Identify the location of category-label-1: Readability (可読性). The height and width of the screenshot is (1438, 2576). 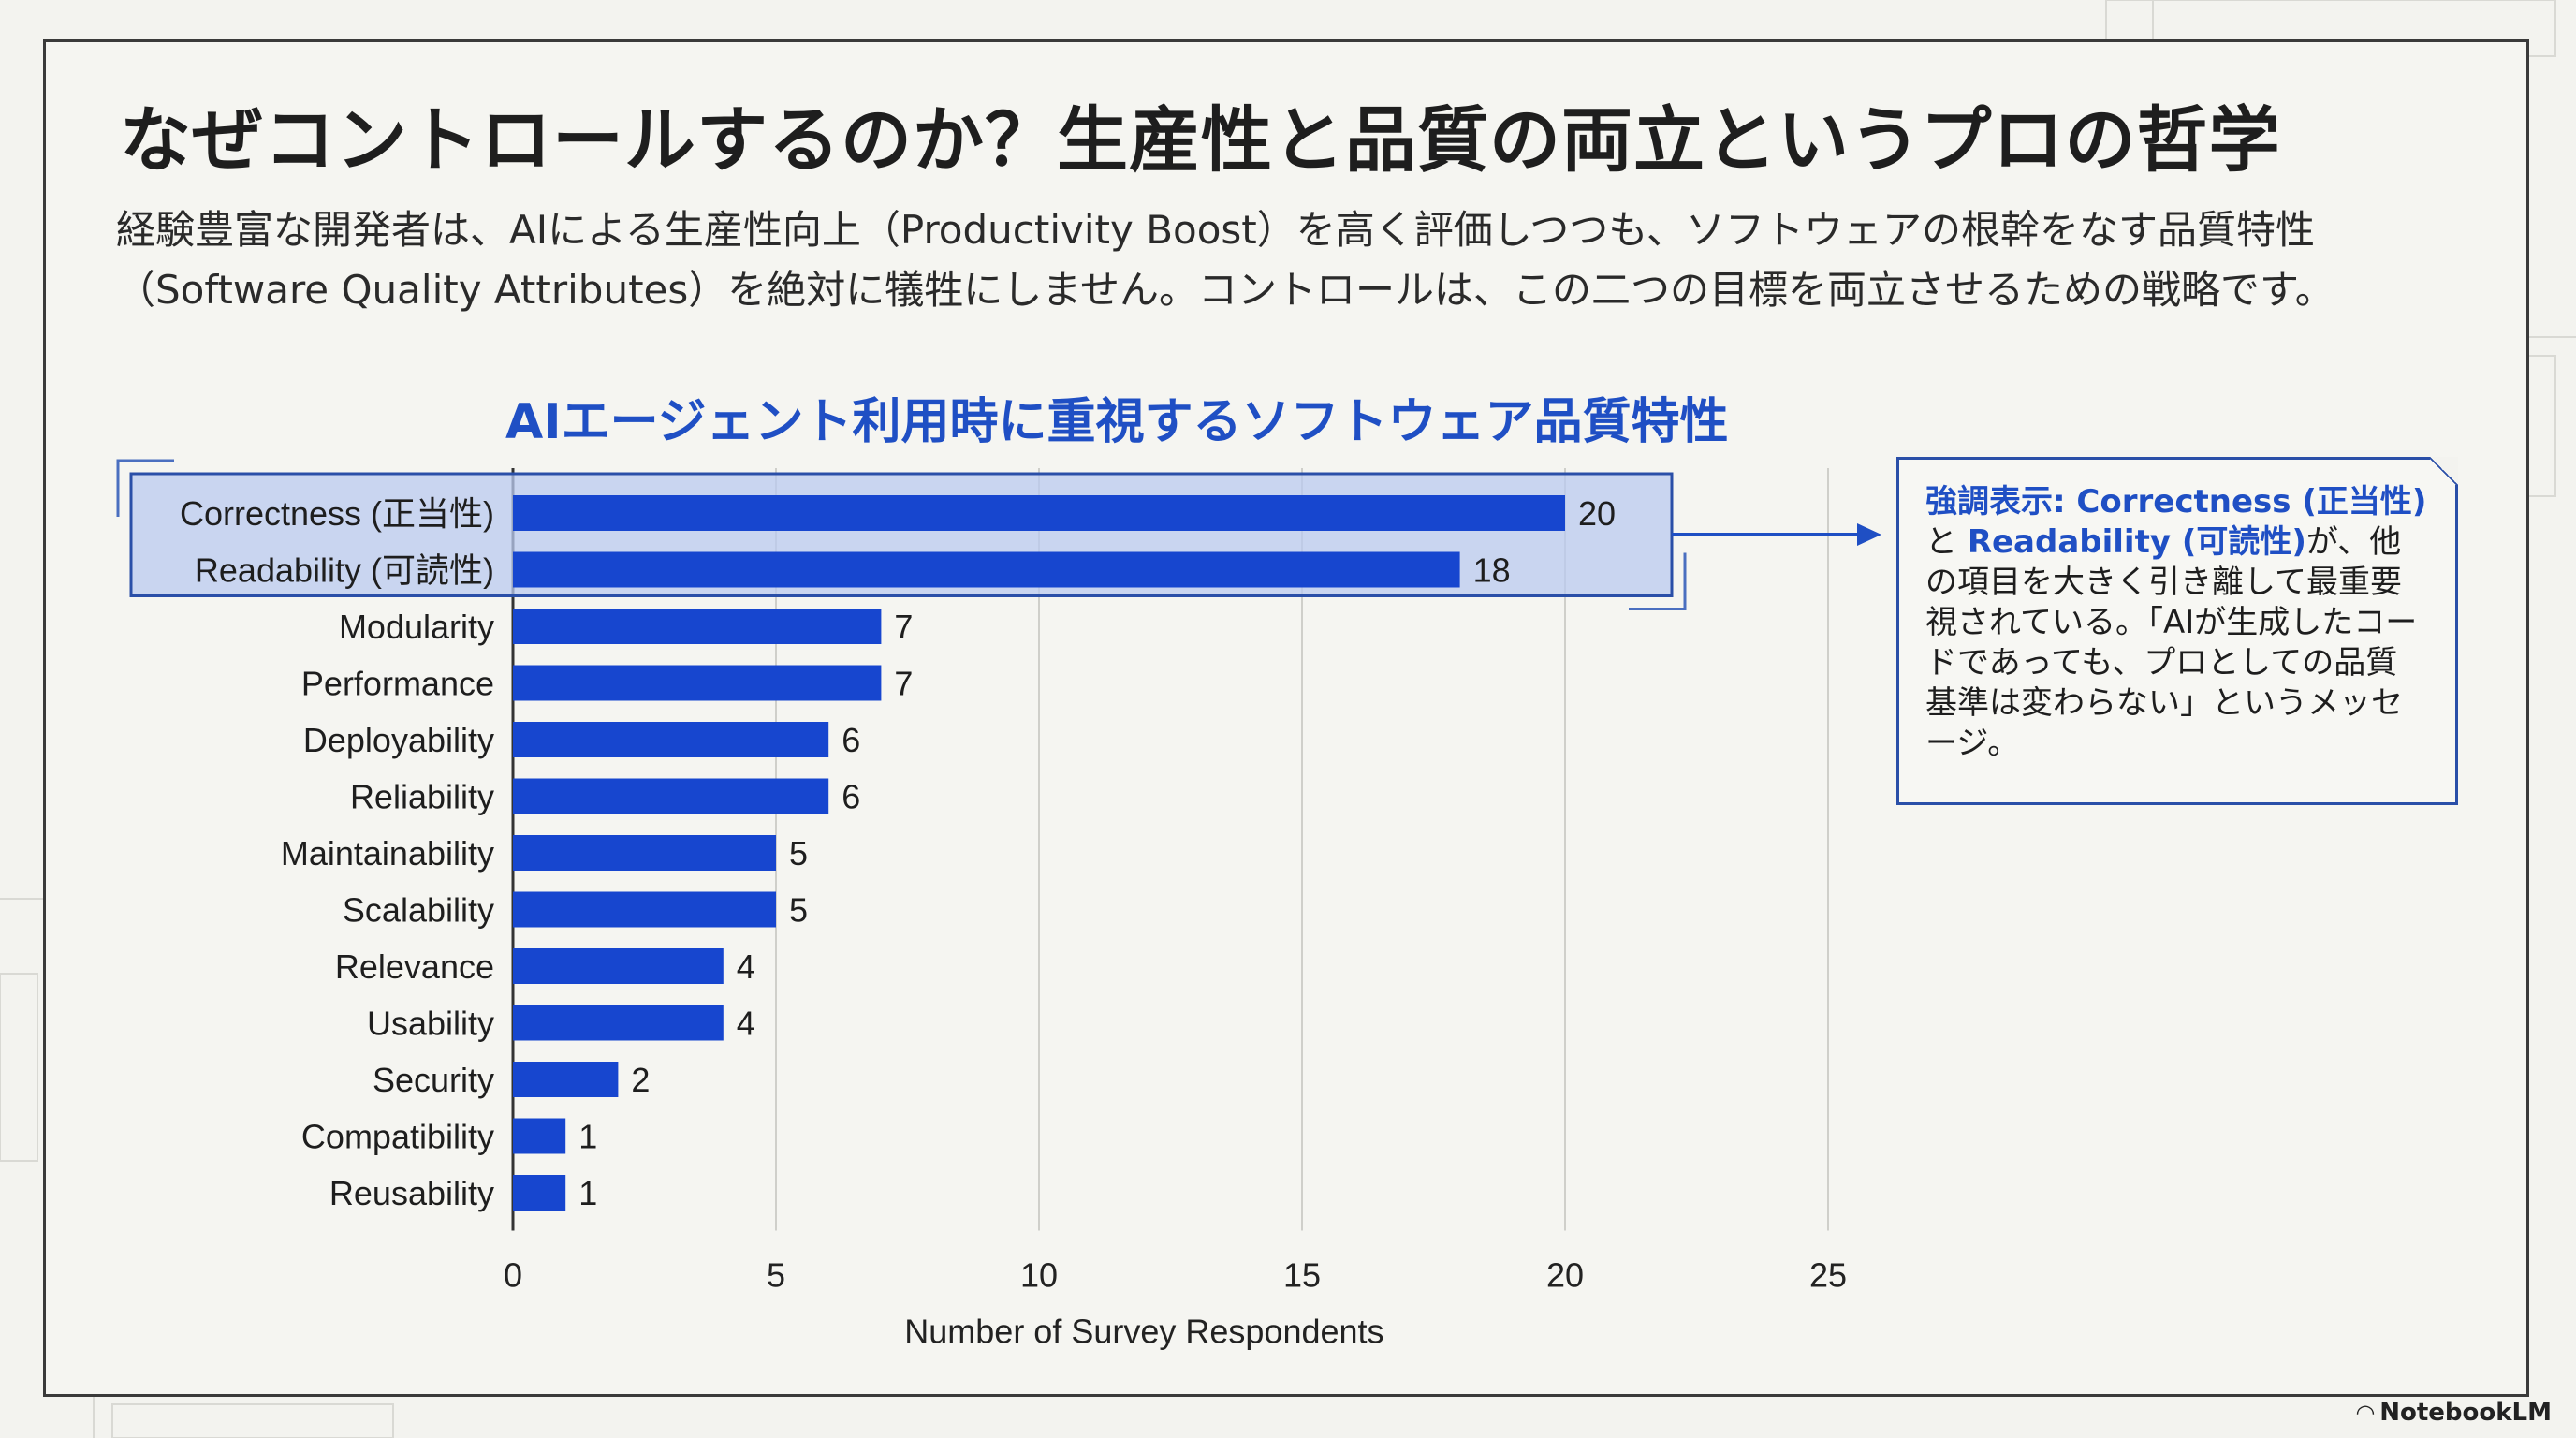
(344, 570).